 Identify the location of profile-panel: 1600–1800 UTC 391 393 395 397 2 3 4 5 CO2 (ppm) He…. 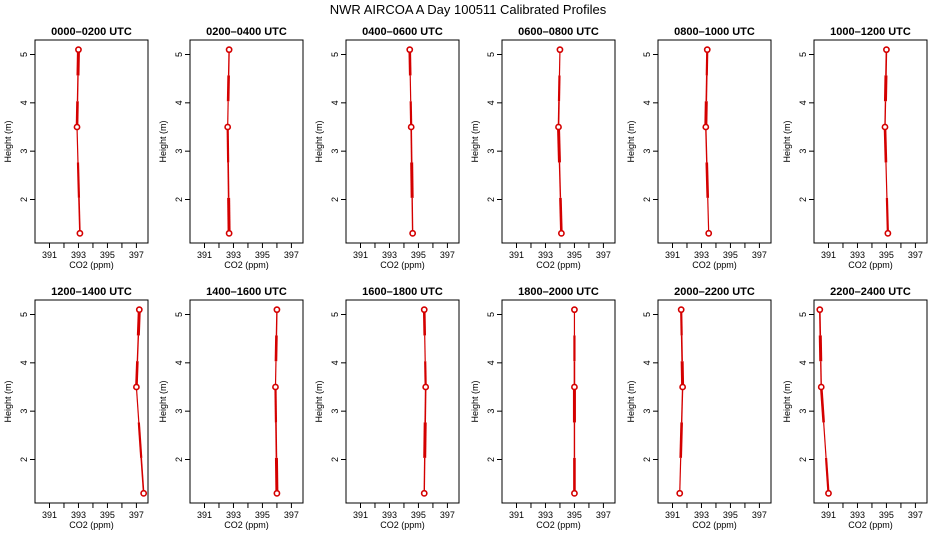
(387, 408).